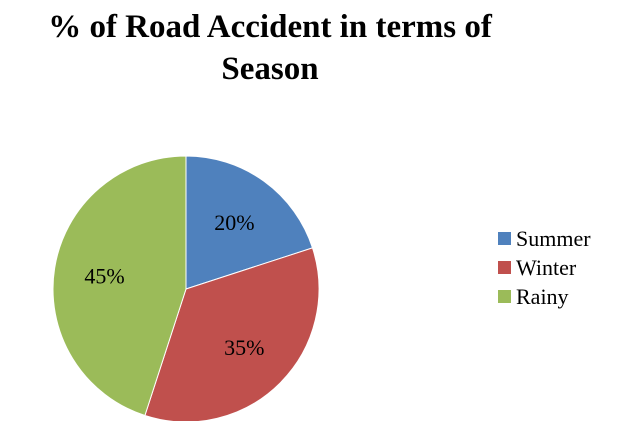 The height and width of the screenshot is (421, 619). I want to click on pie-slice-labels: 20% 35% 45%, so click(174, 285).